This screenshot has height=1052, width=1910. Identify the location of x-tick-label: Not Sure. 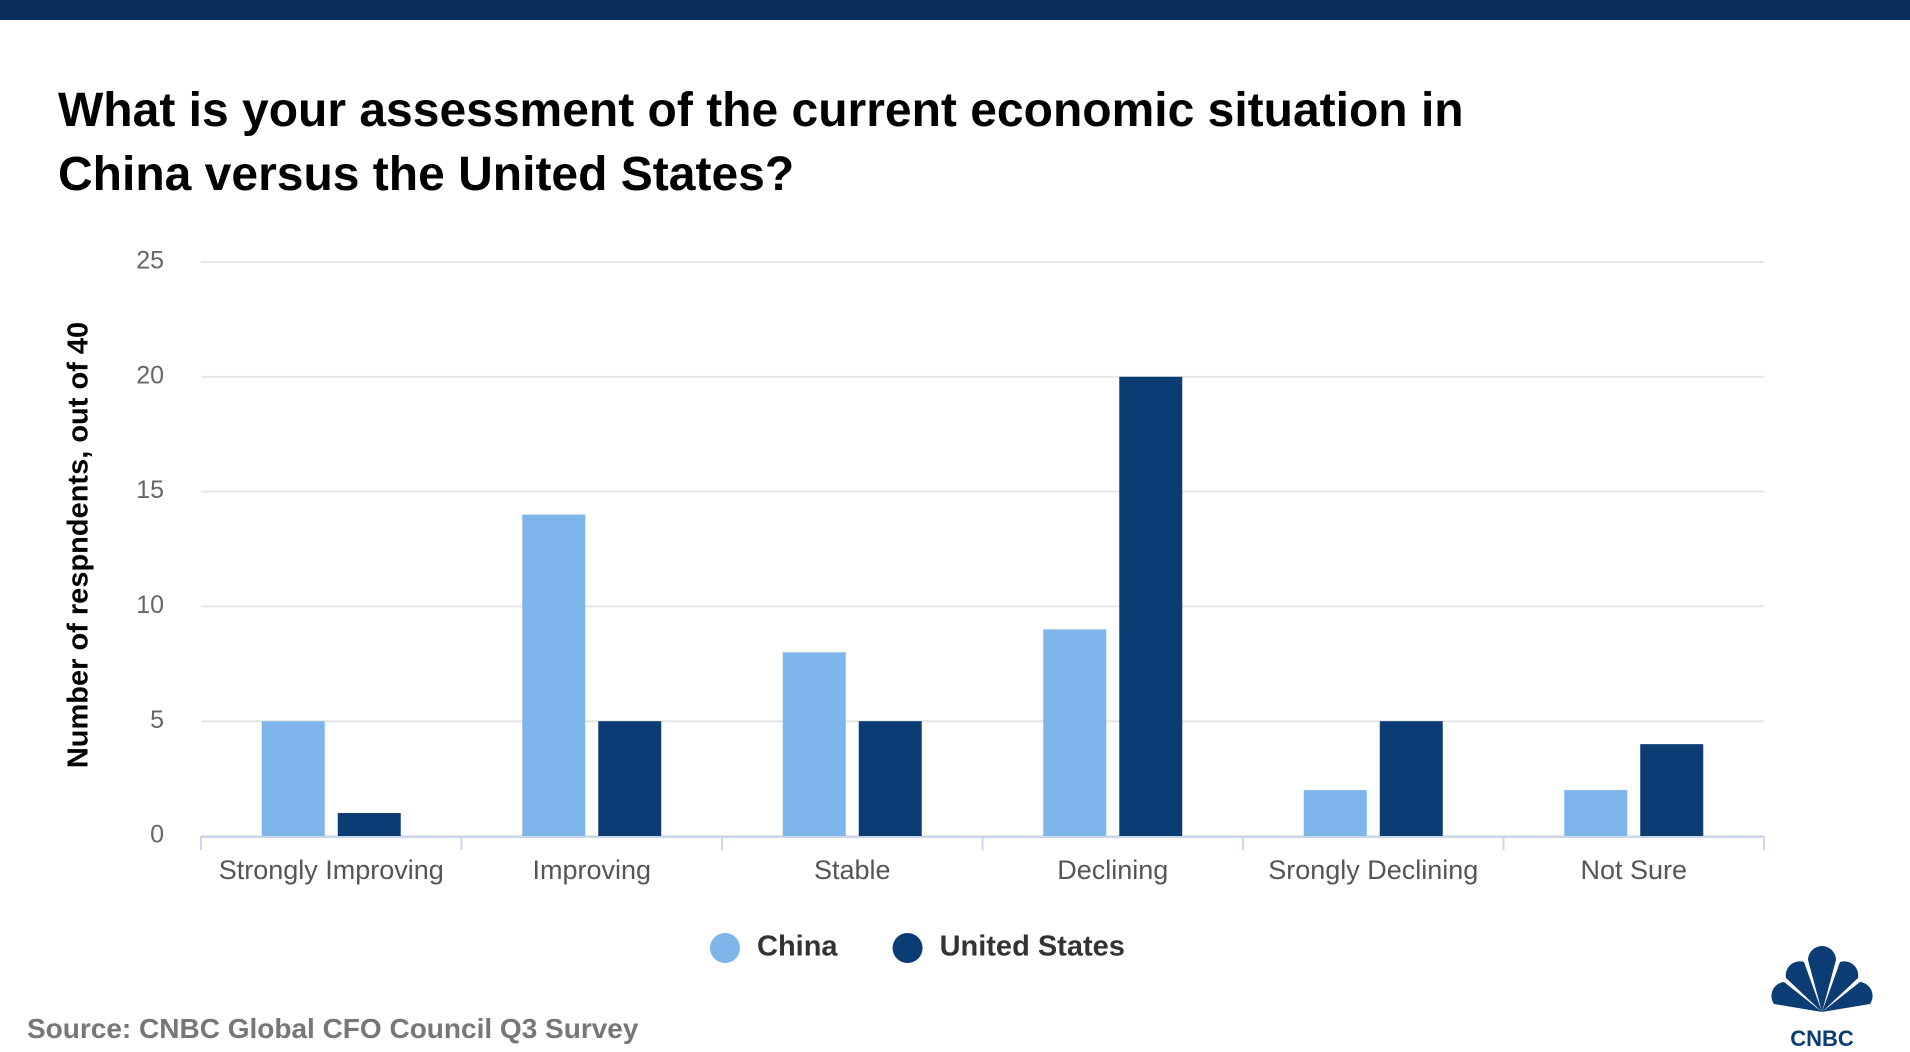
(1633, 870).